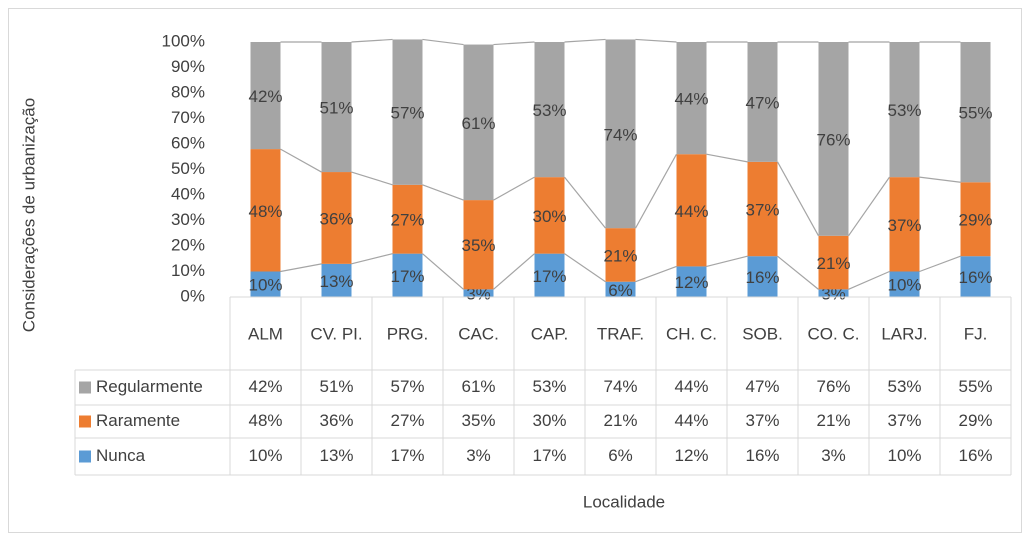  What do you see at coordinates (762, 386) in the screenshot?
I see `table-cell: 47%` at bounding box center [762, 386].